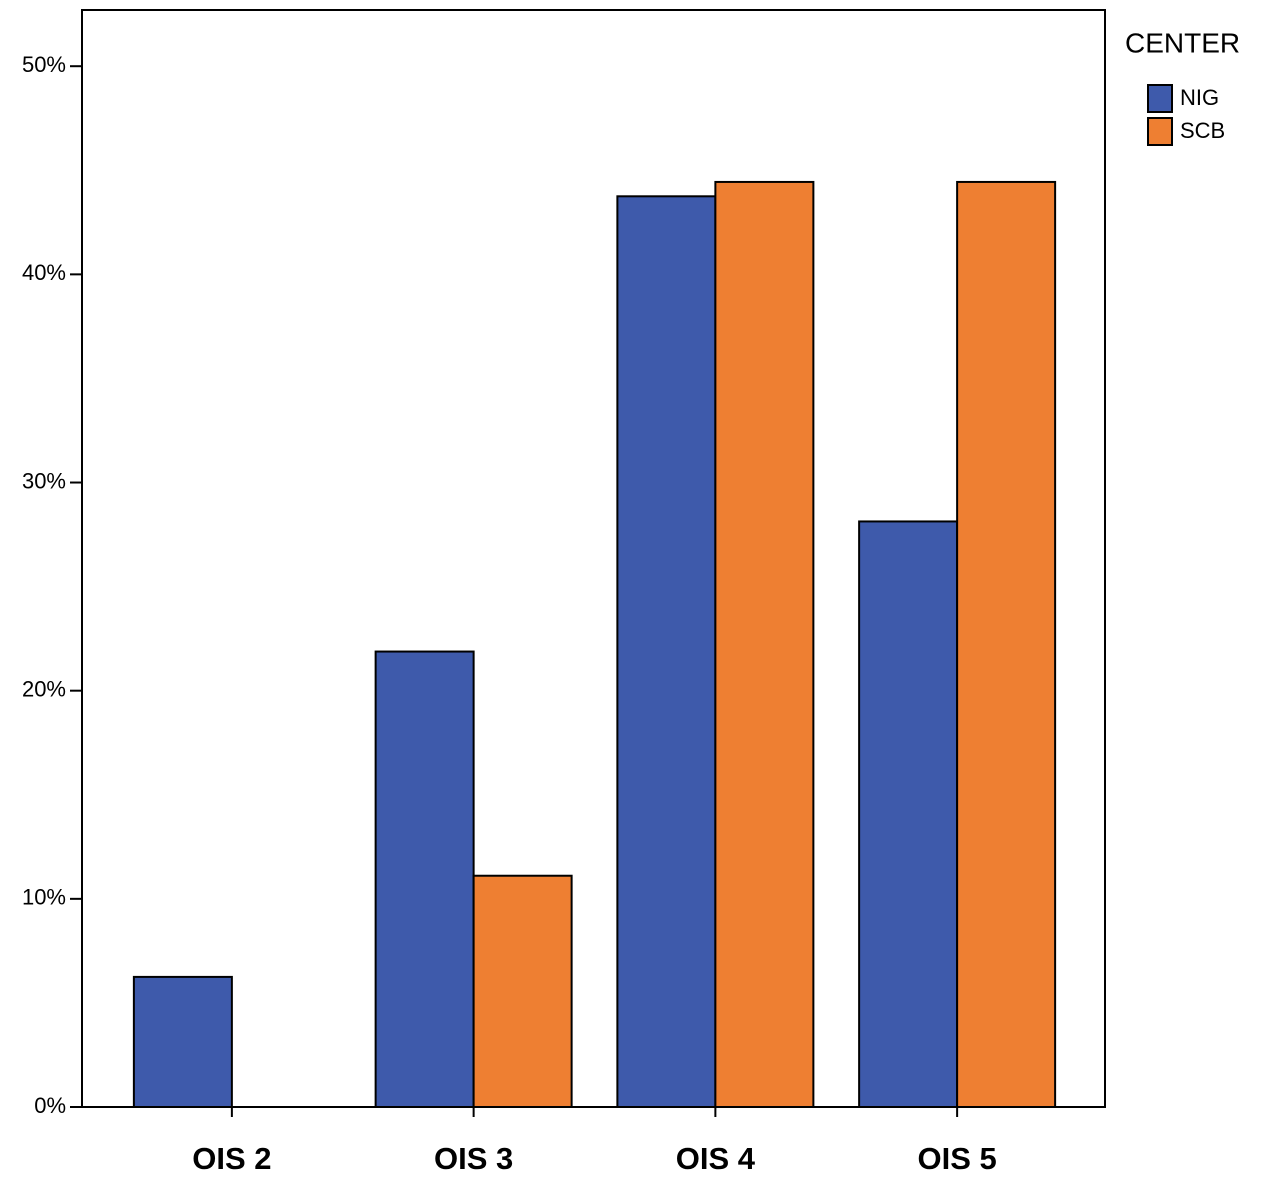 The height and width of the screenshot is (1179, 1261). I want to click on y-tick-label: 0%, so click(50, 1105).